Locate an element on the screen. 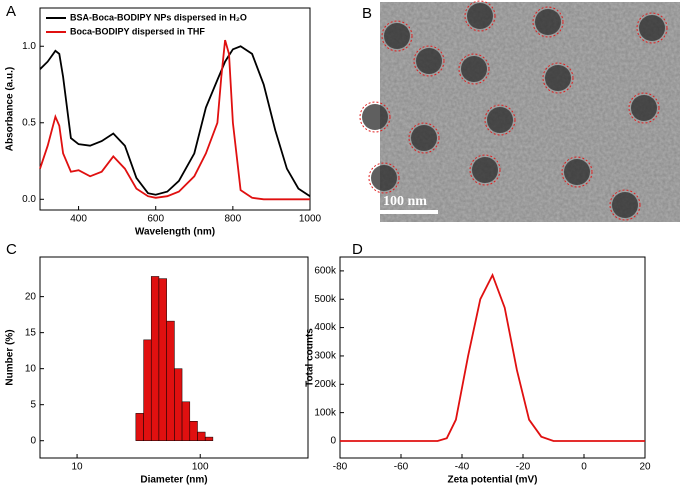 This screenshot has height=492, width=684. scale-bar-label: 100 nm is located at coordinates (405, 201).